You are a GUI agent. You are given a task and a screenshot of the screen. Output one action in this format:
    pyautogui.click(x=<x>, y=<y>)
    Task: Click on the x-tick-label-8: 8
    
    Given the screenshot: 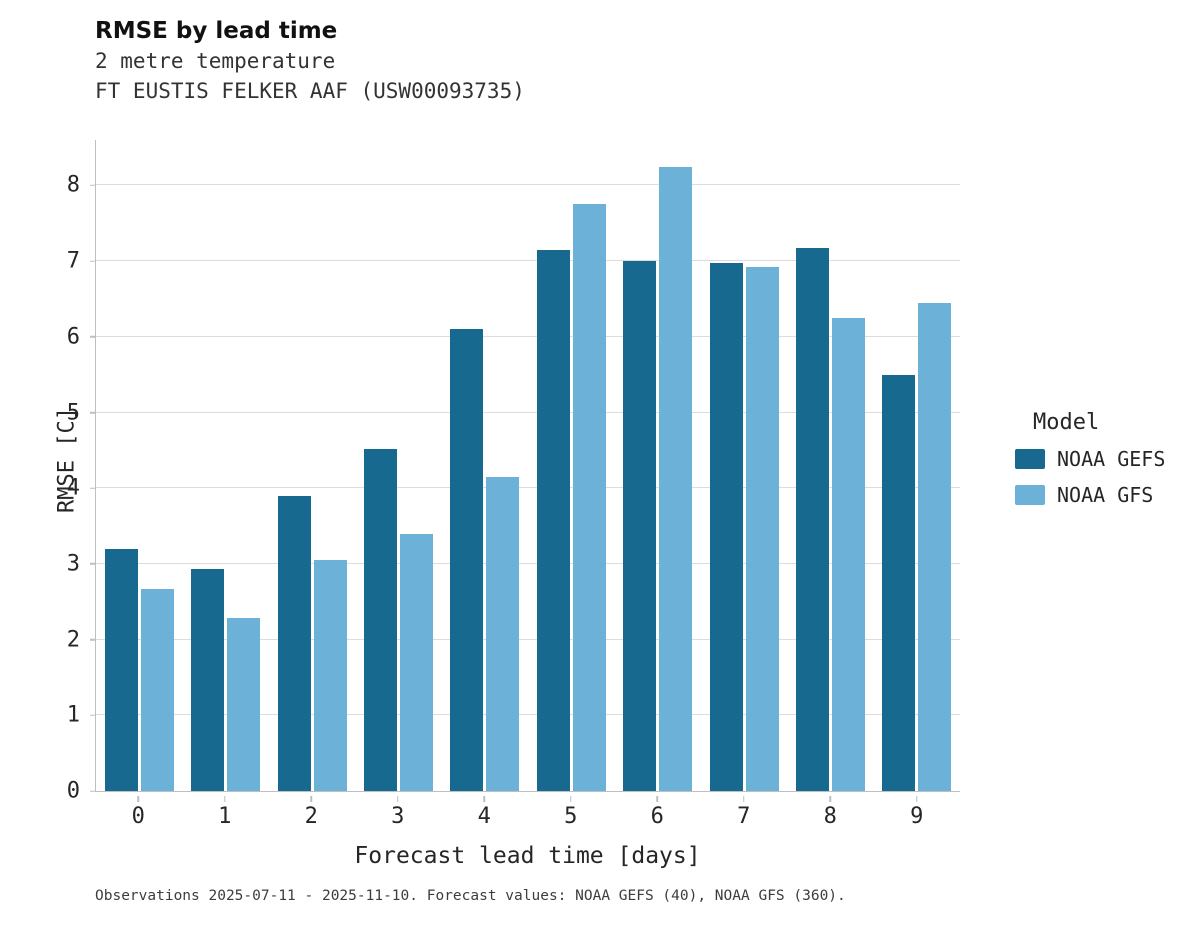 What is the action you would take?
    pyautogui.click(x=830, y=812)
    